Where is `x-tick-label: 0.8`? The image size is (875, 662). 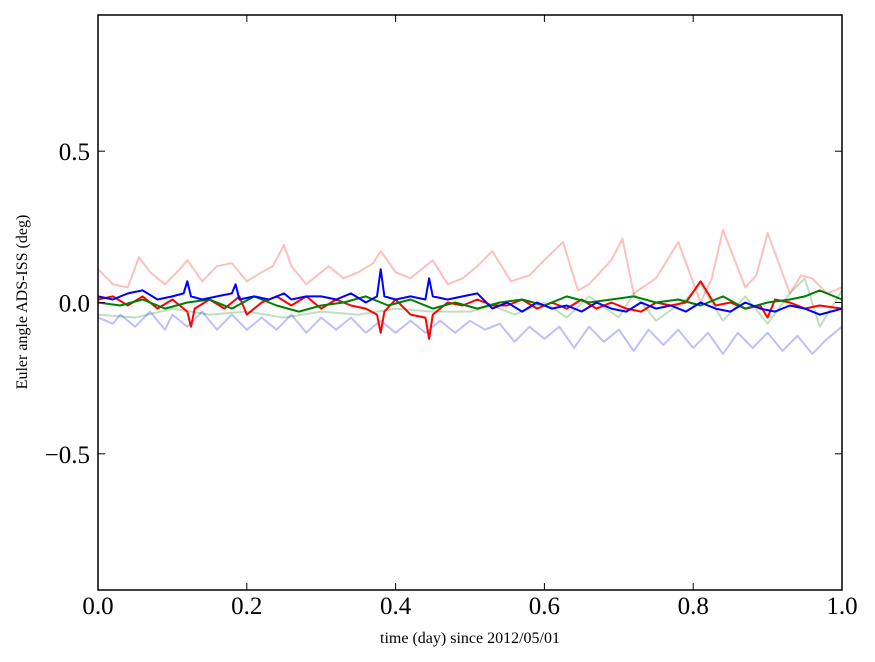 x-tick-label: 0.8 is located at coordinates (693, 606).